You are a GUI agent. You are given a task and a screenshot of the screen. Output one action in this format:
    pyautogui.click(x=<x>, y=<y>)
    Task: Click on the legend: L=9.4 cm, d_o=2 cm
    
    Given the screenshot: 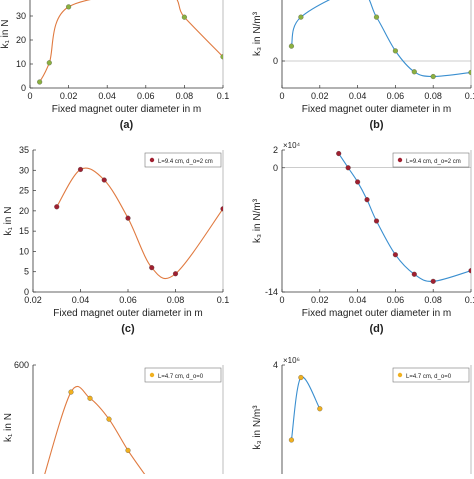 What is the action you would take?
    pyautogui.click(x=431, y=160)
    